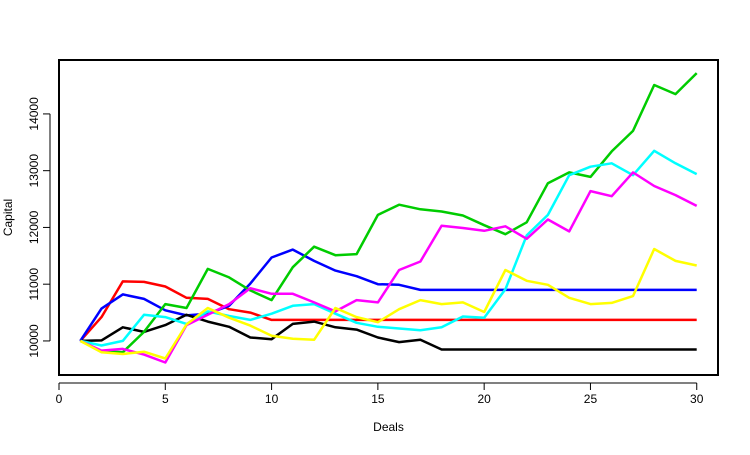 The image size is (750, 455). I want to click on y-tick-label: 11000, so click(34, 284).